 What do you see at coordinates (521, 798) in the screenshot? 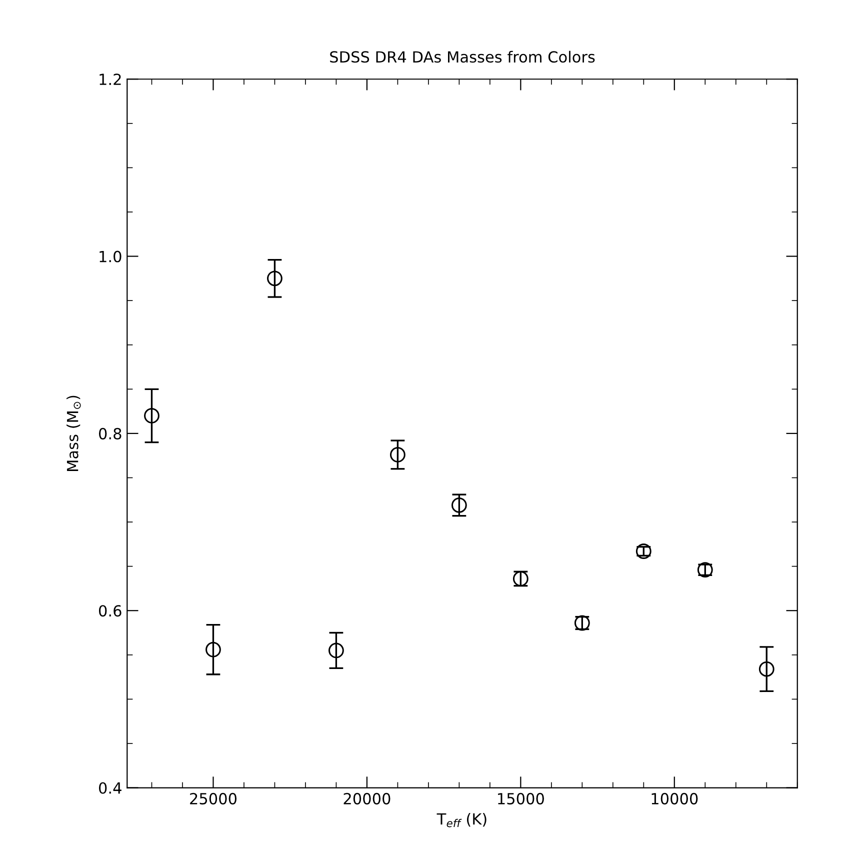
I see `x-tick-label: 15000` at bounding box center [521, 798].